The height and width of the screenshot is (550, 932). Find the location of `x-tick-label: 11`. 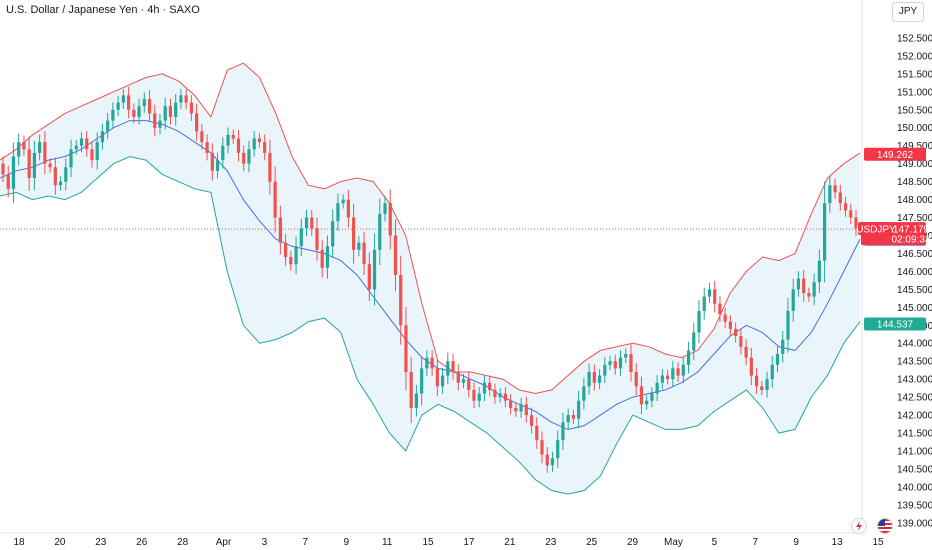

x-tick-label: 11 is located at coordinates (387, 542).